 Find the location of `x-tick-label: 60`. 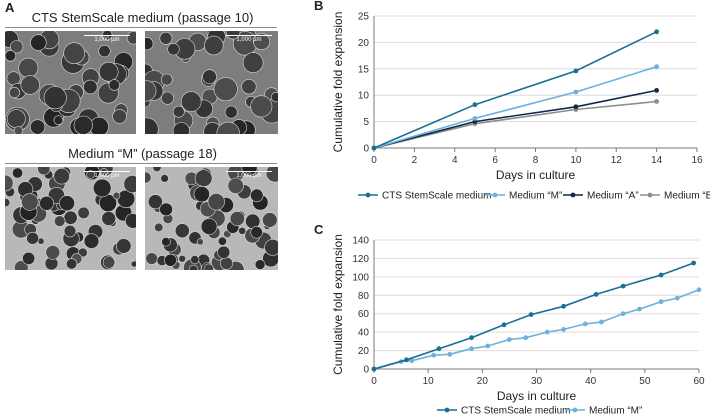

x-tick-label: 60 is located at coordinates (699, 381).